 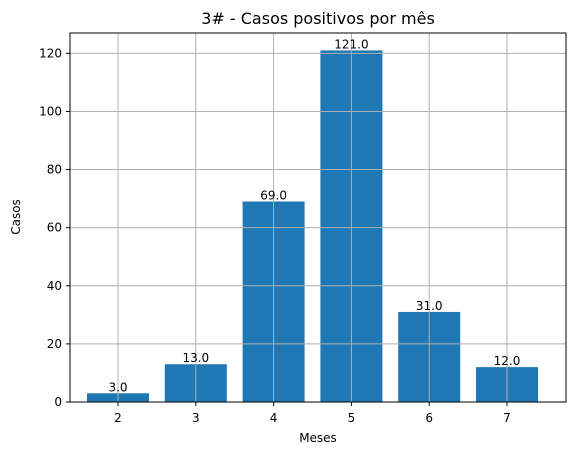 I want to click on y-tick-label: 40, so click(x=54, y=286).